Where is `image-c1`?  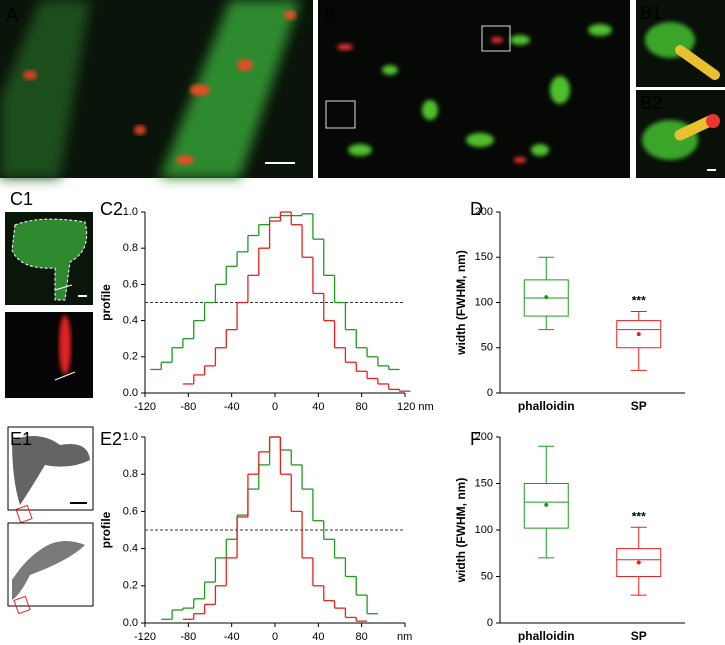
image-c1 is located at coordinates (49, 305).